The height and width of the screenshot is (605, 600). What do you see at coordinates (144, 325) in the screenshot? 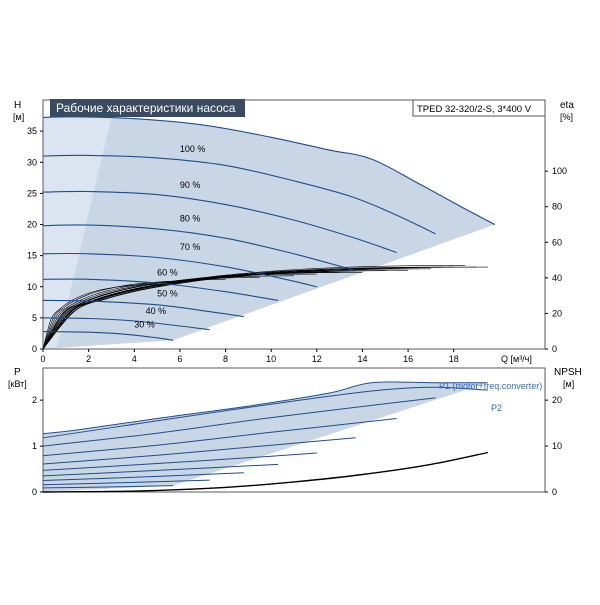
I see `speed-label: 30 %` at bounding box center [144, 325].